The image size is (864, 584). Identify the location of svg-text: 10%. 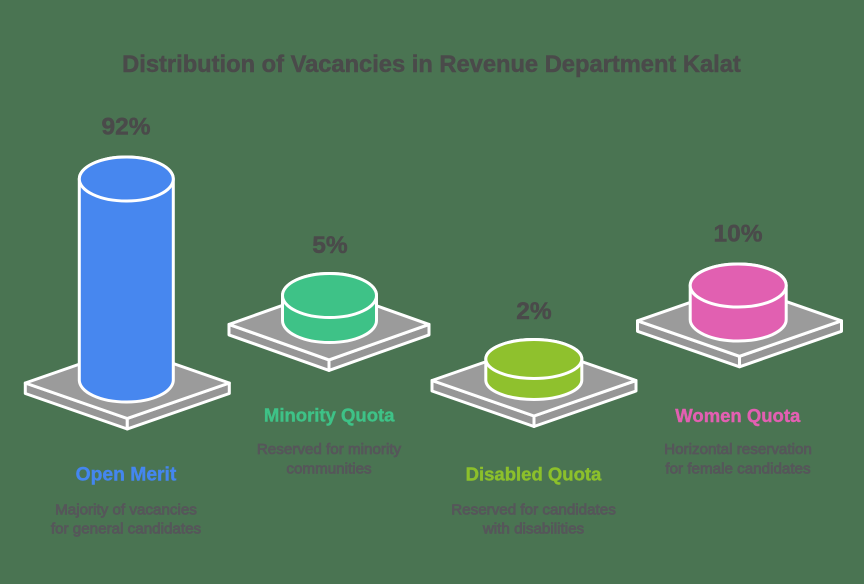
(737, 234).